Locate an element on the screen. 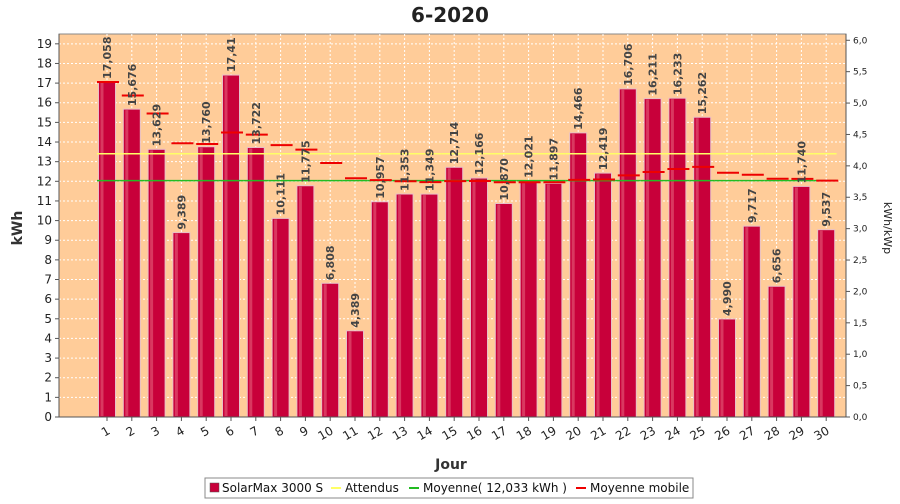 Image resolution: width=900 pixels, height=504 pixels. data-label: 14,466 is located at coordinates (578, 108).